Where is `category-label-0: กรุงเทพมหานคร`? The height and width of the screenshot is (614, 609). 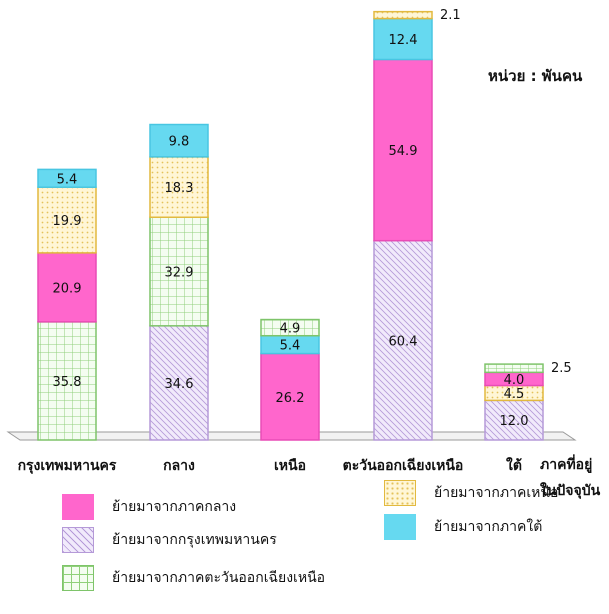
category-label-0: กรุงเทพมหานคร is located at coordinates (67, 466).